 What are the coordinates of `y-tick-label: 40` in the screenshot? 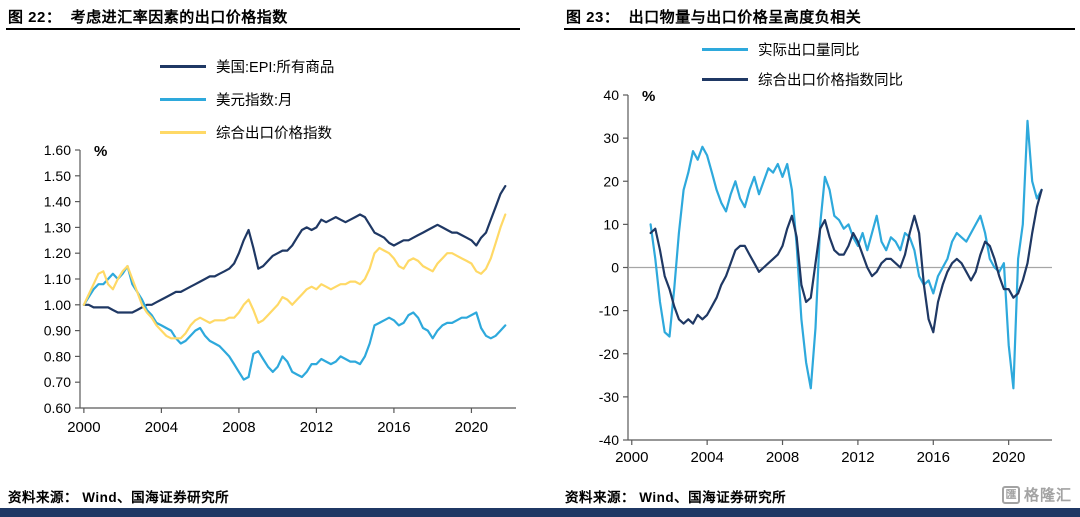 It's located at (611, 95).